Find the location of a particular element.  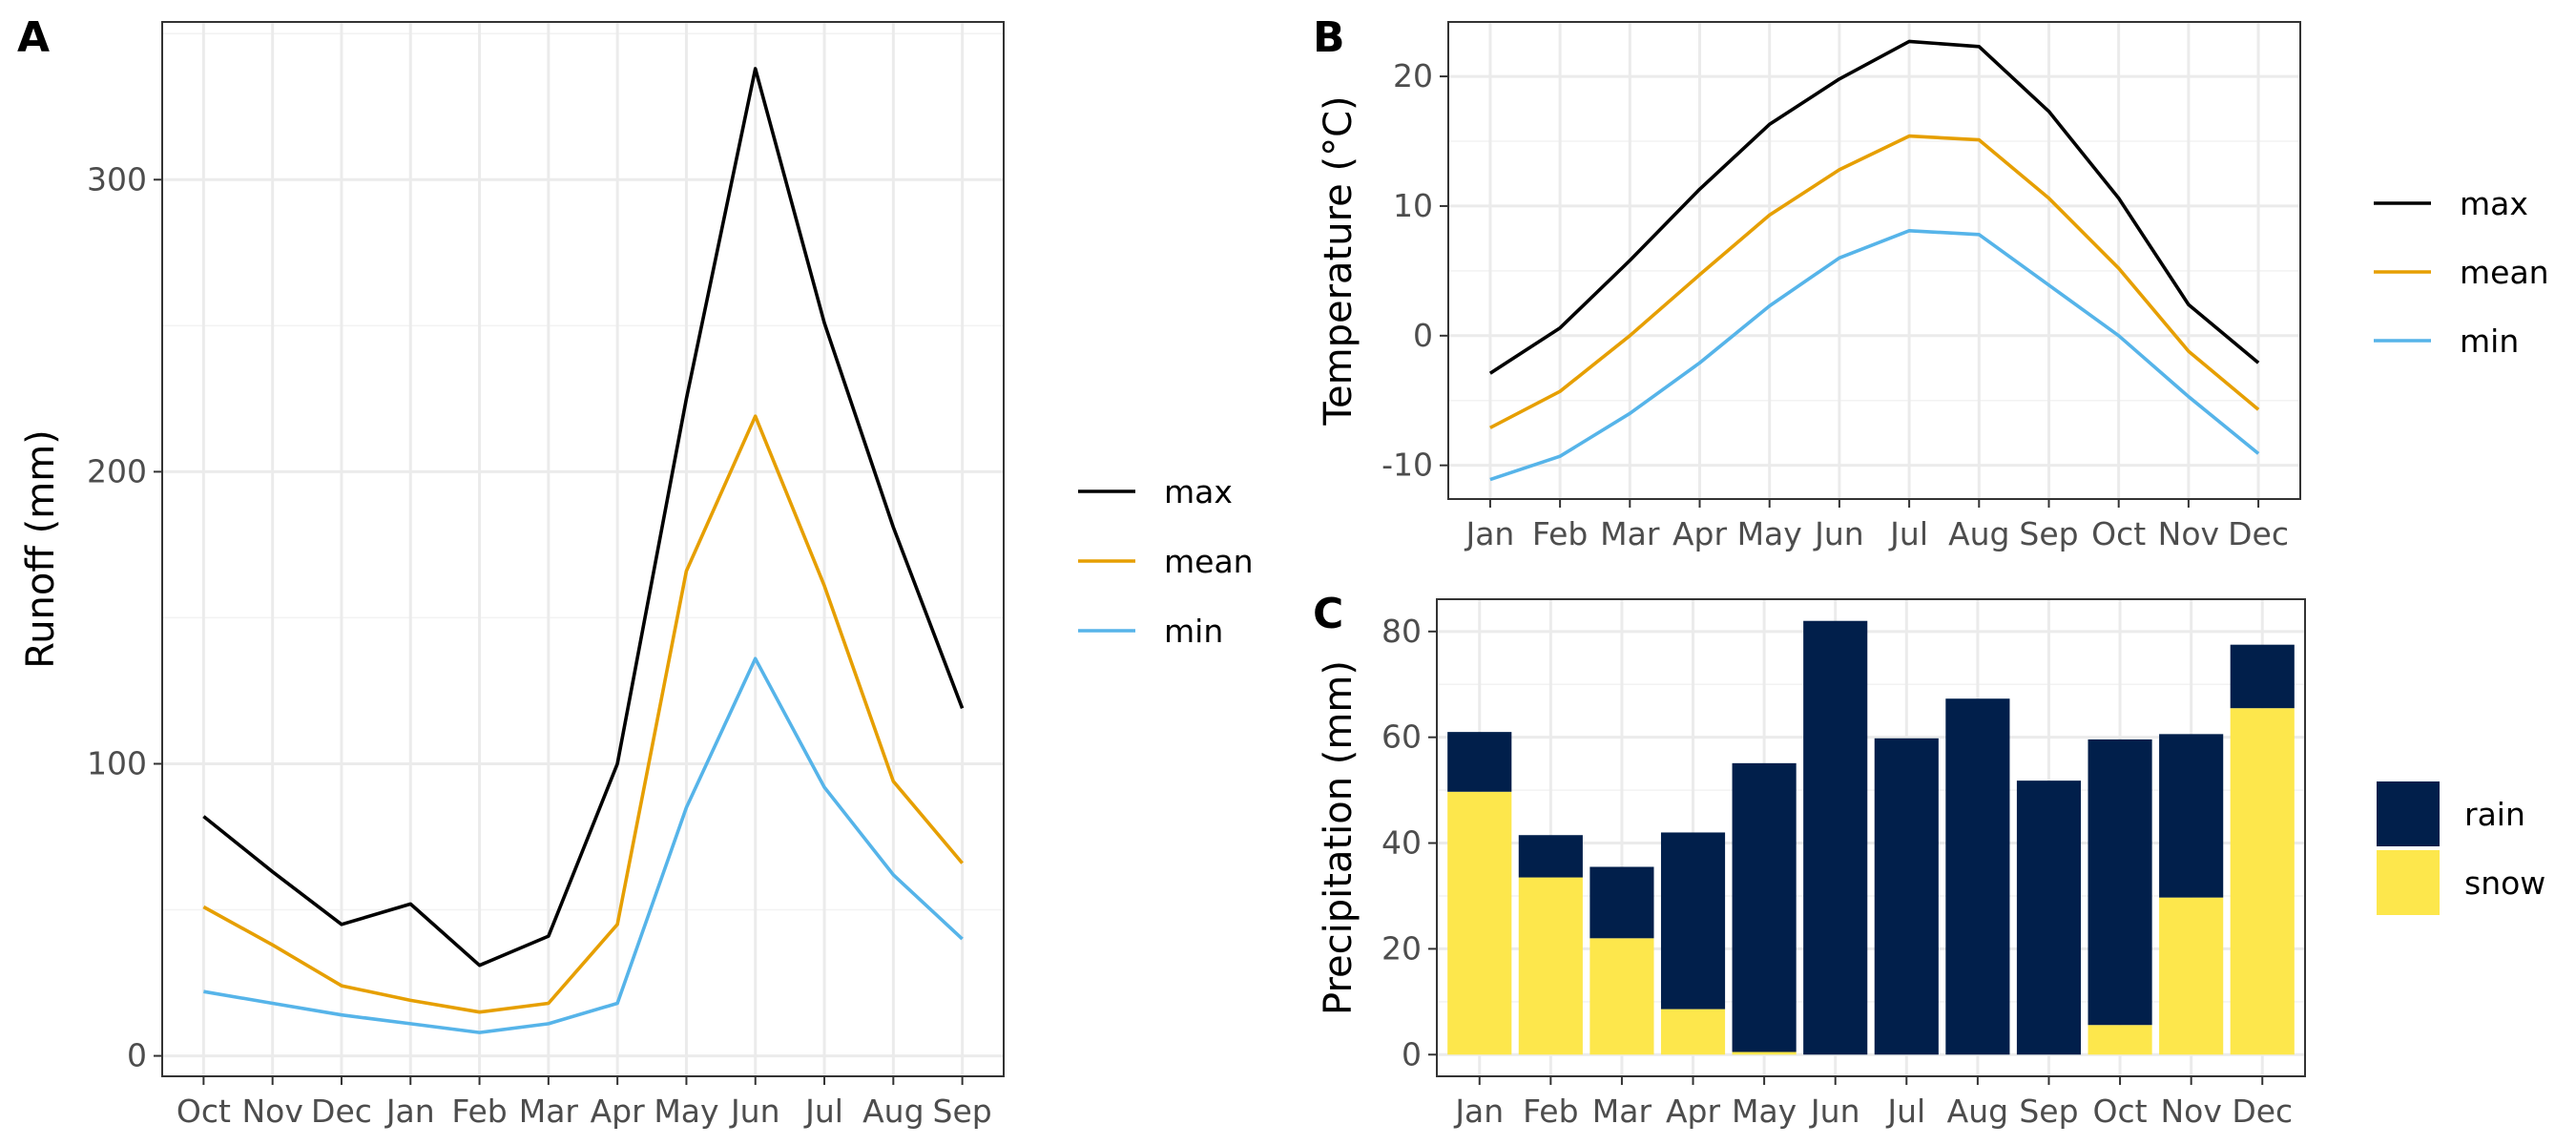

bar-rain-oct is located at coordinates (2120, 883).